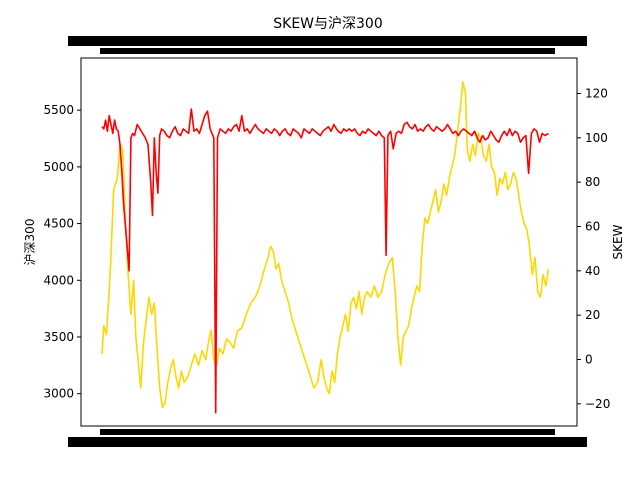 The image size is (640, 484). What do you see at coordinates (327, 24) in the screenshot?
I see `chart-title: SKEW与沪深300` at bounding box center [327, 24].